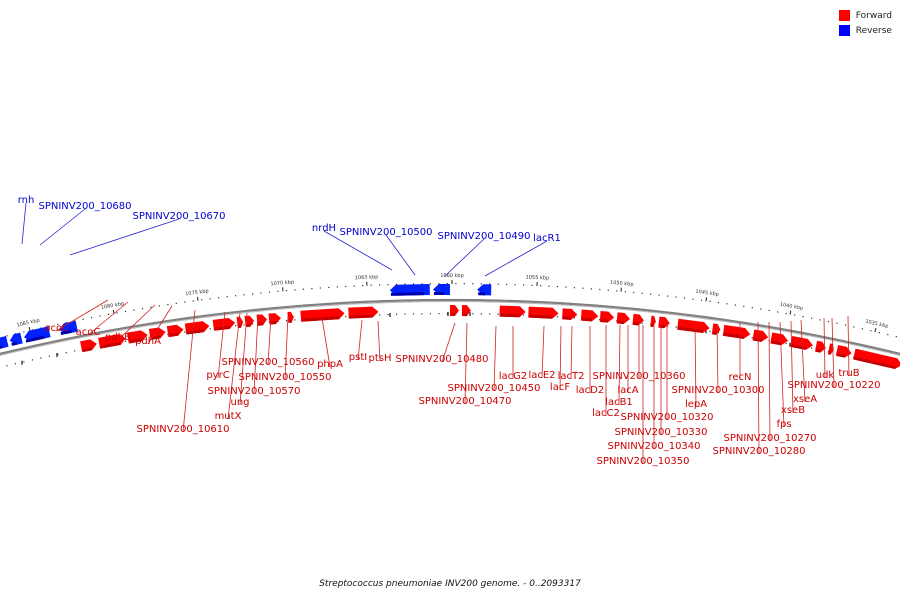 This screenshot has width=900, height=600. I want to click on gene-label: lacT2, so click(571, 376).